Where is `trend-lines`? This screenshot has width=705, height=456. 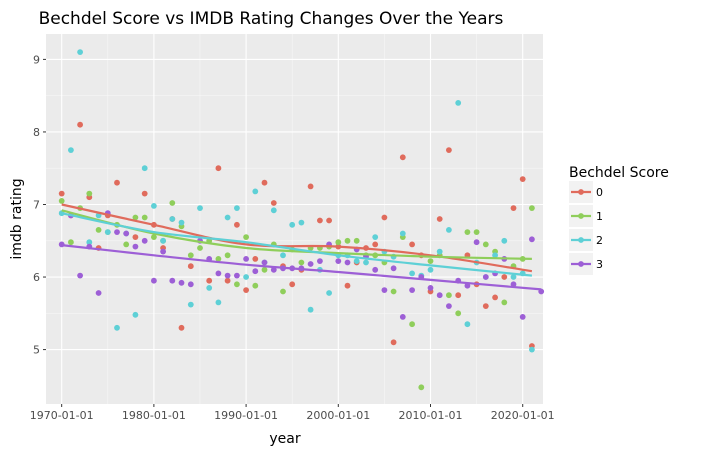 trend-lines is located at coordinates (301, 247).